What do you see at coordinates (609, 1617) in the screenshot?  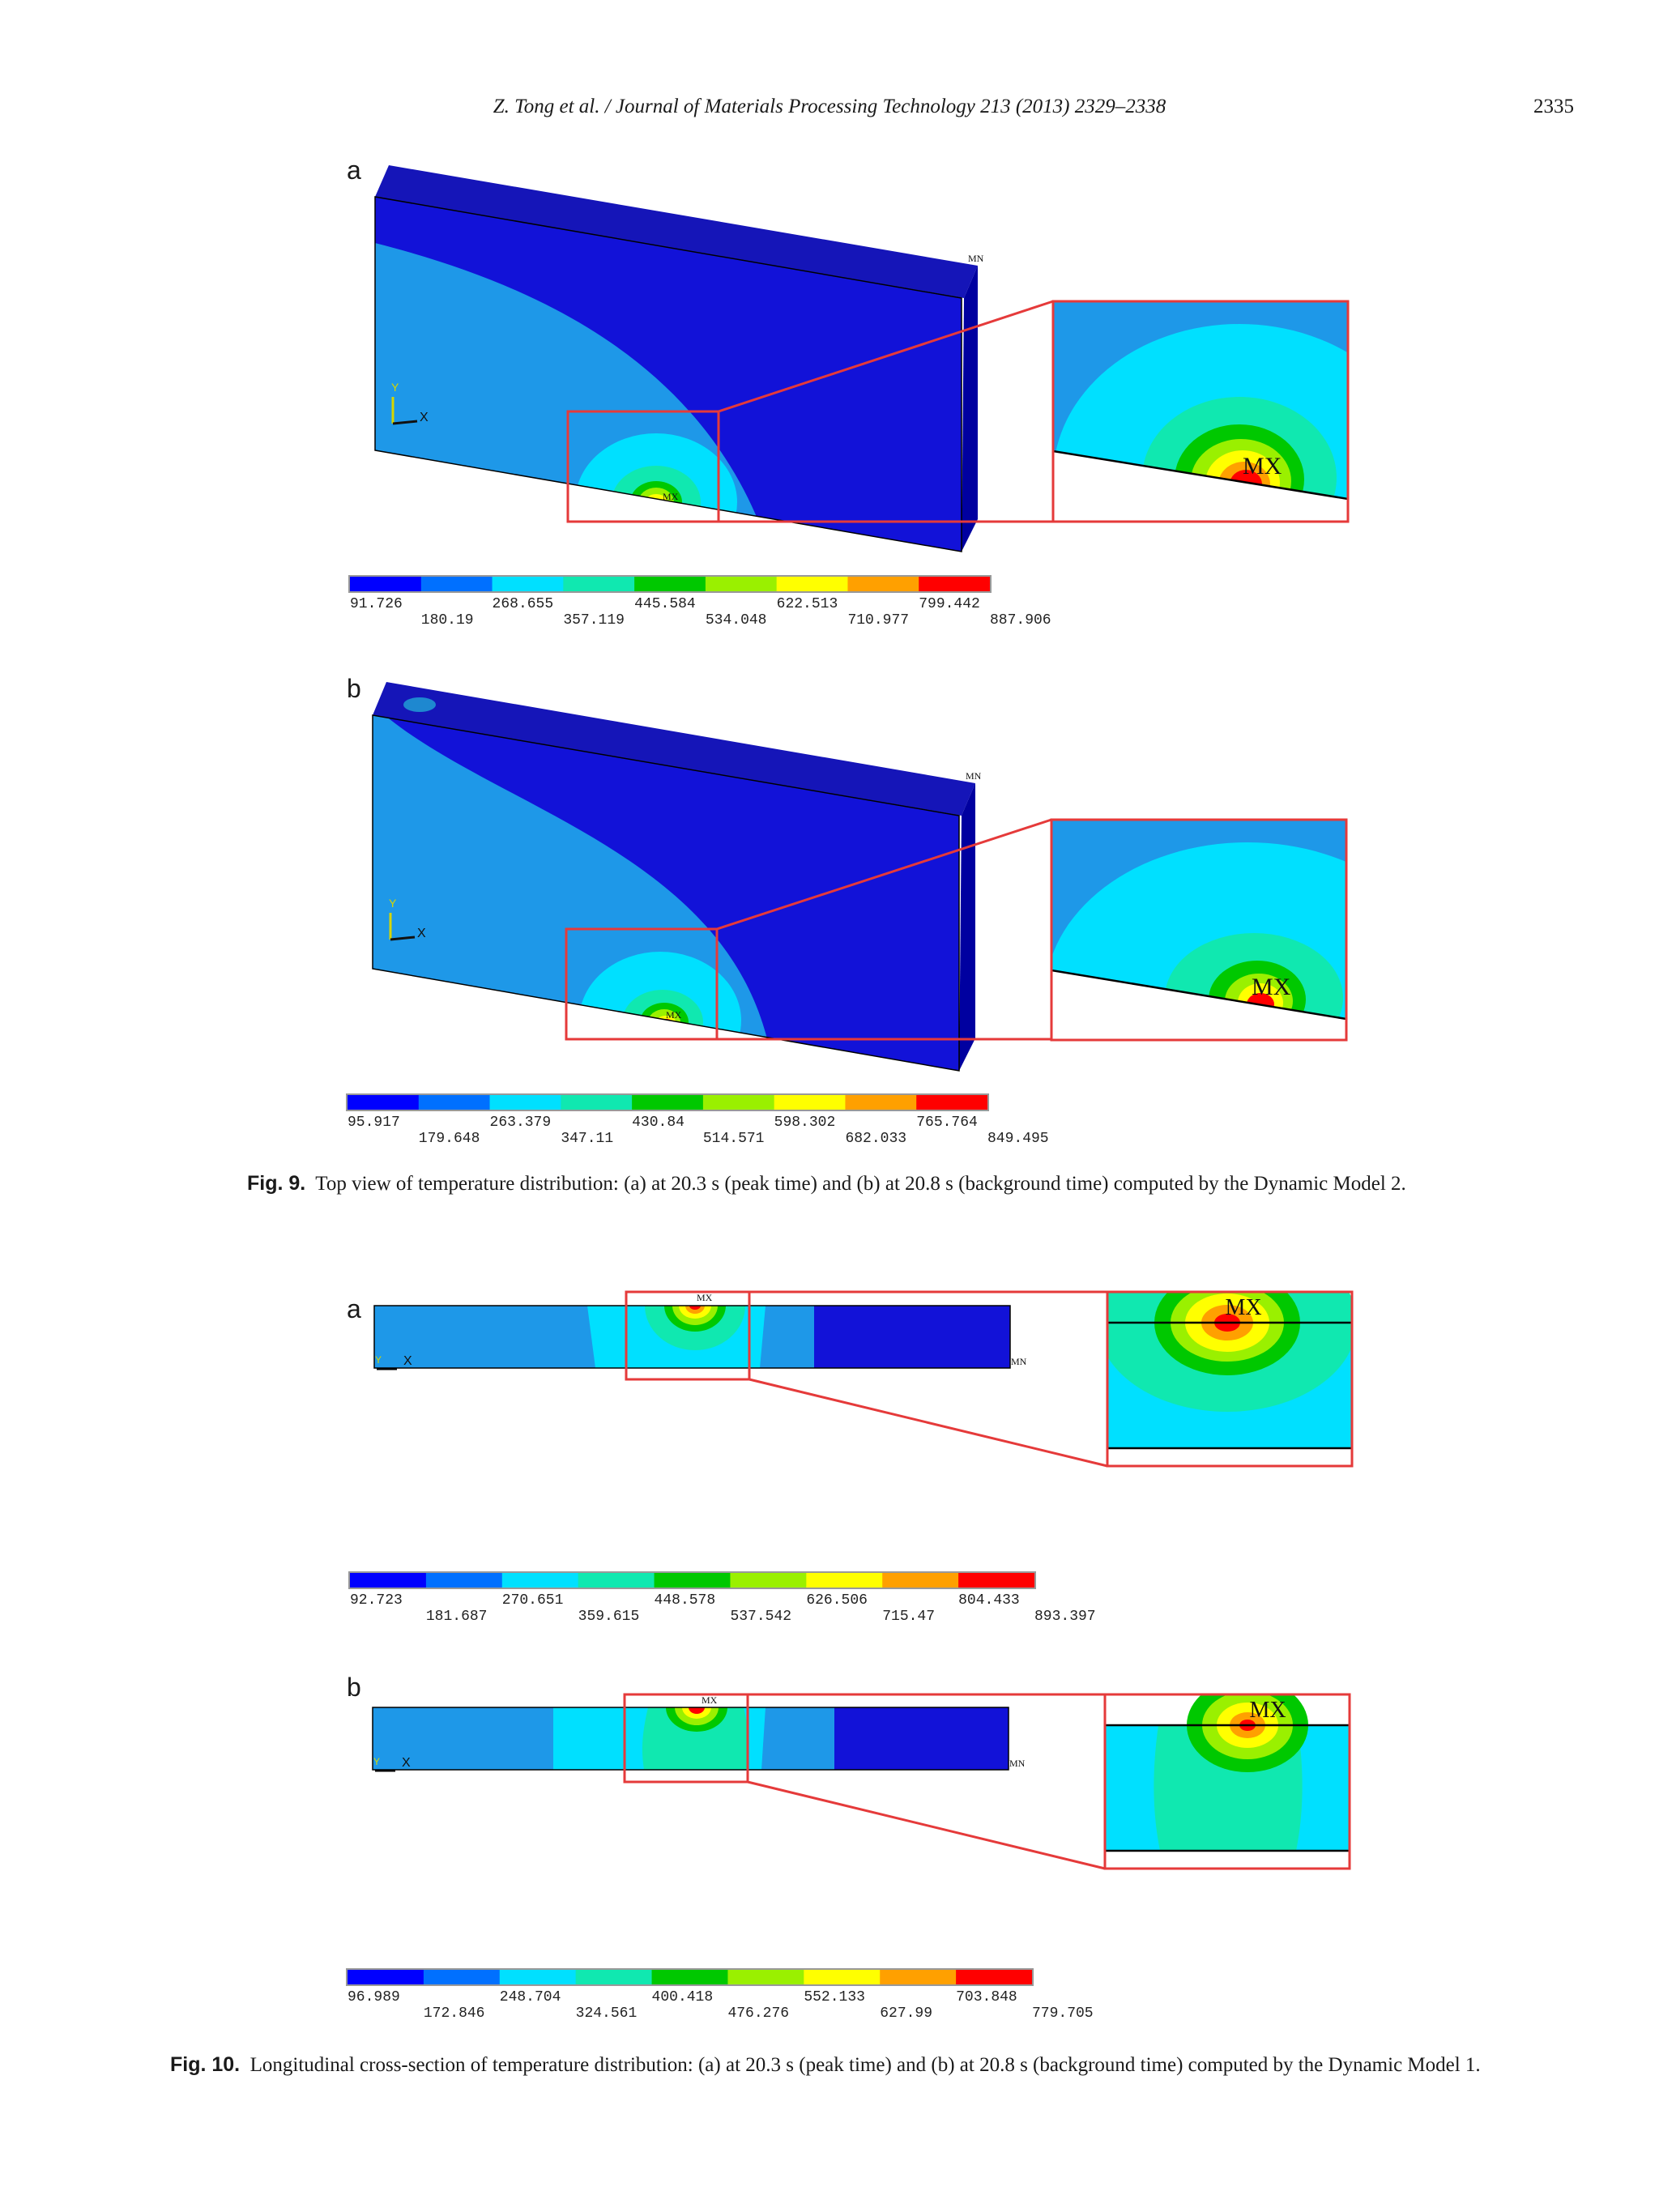 I see `fig10a-colorbar-label-bottom-1: 359.615` at bounding box center [609, 1617].